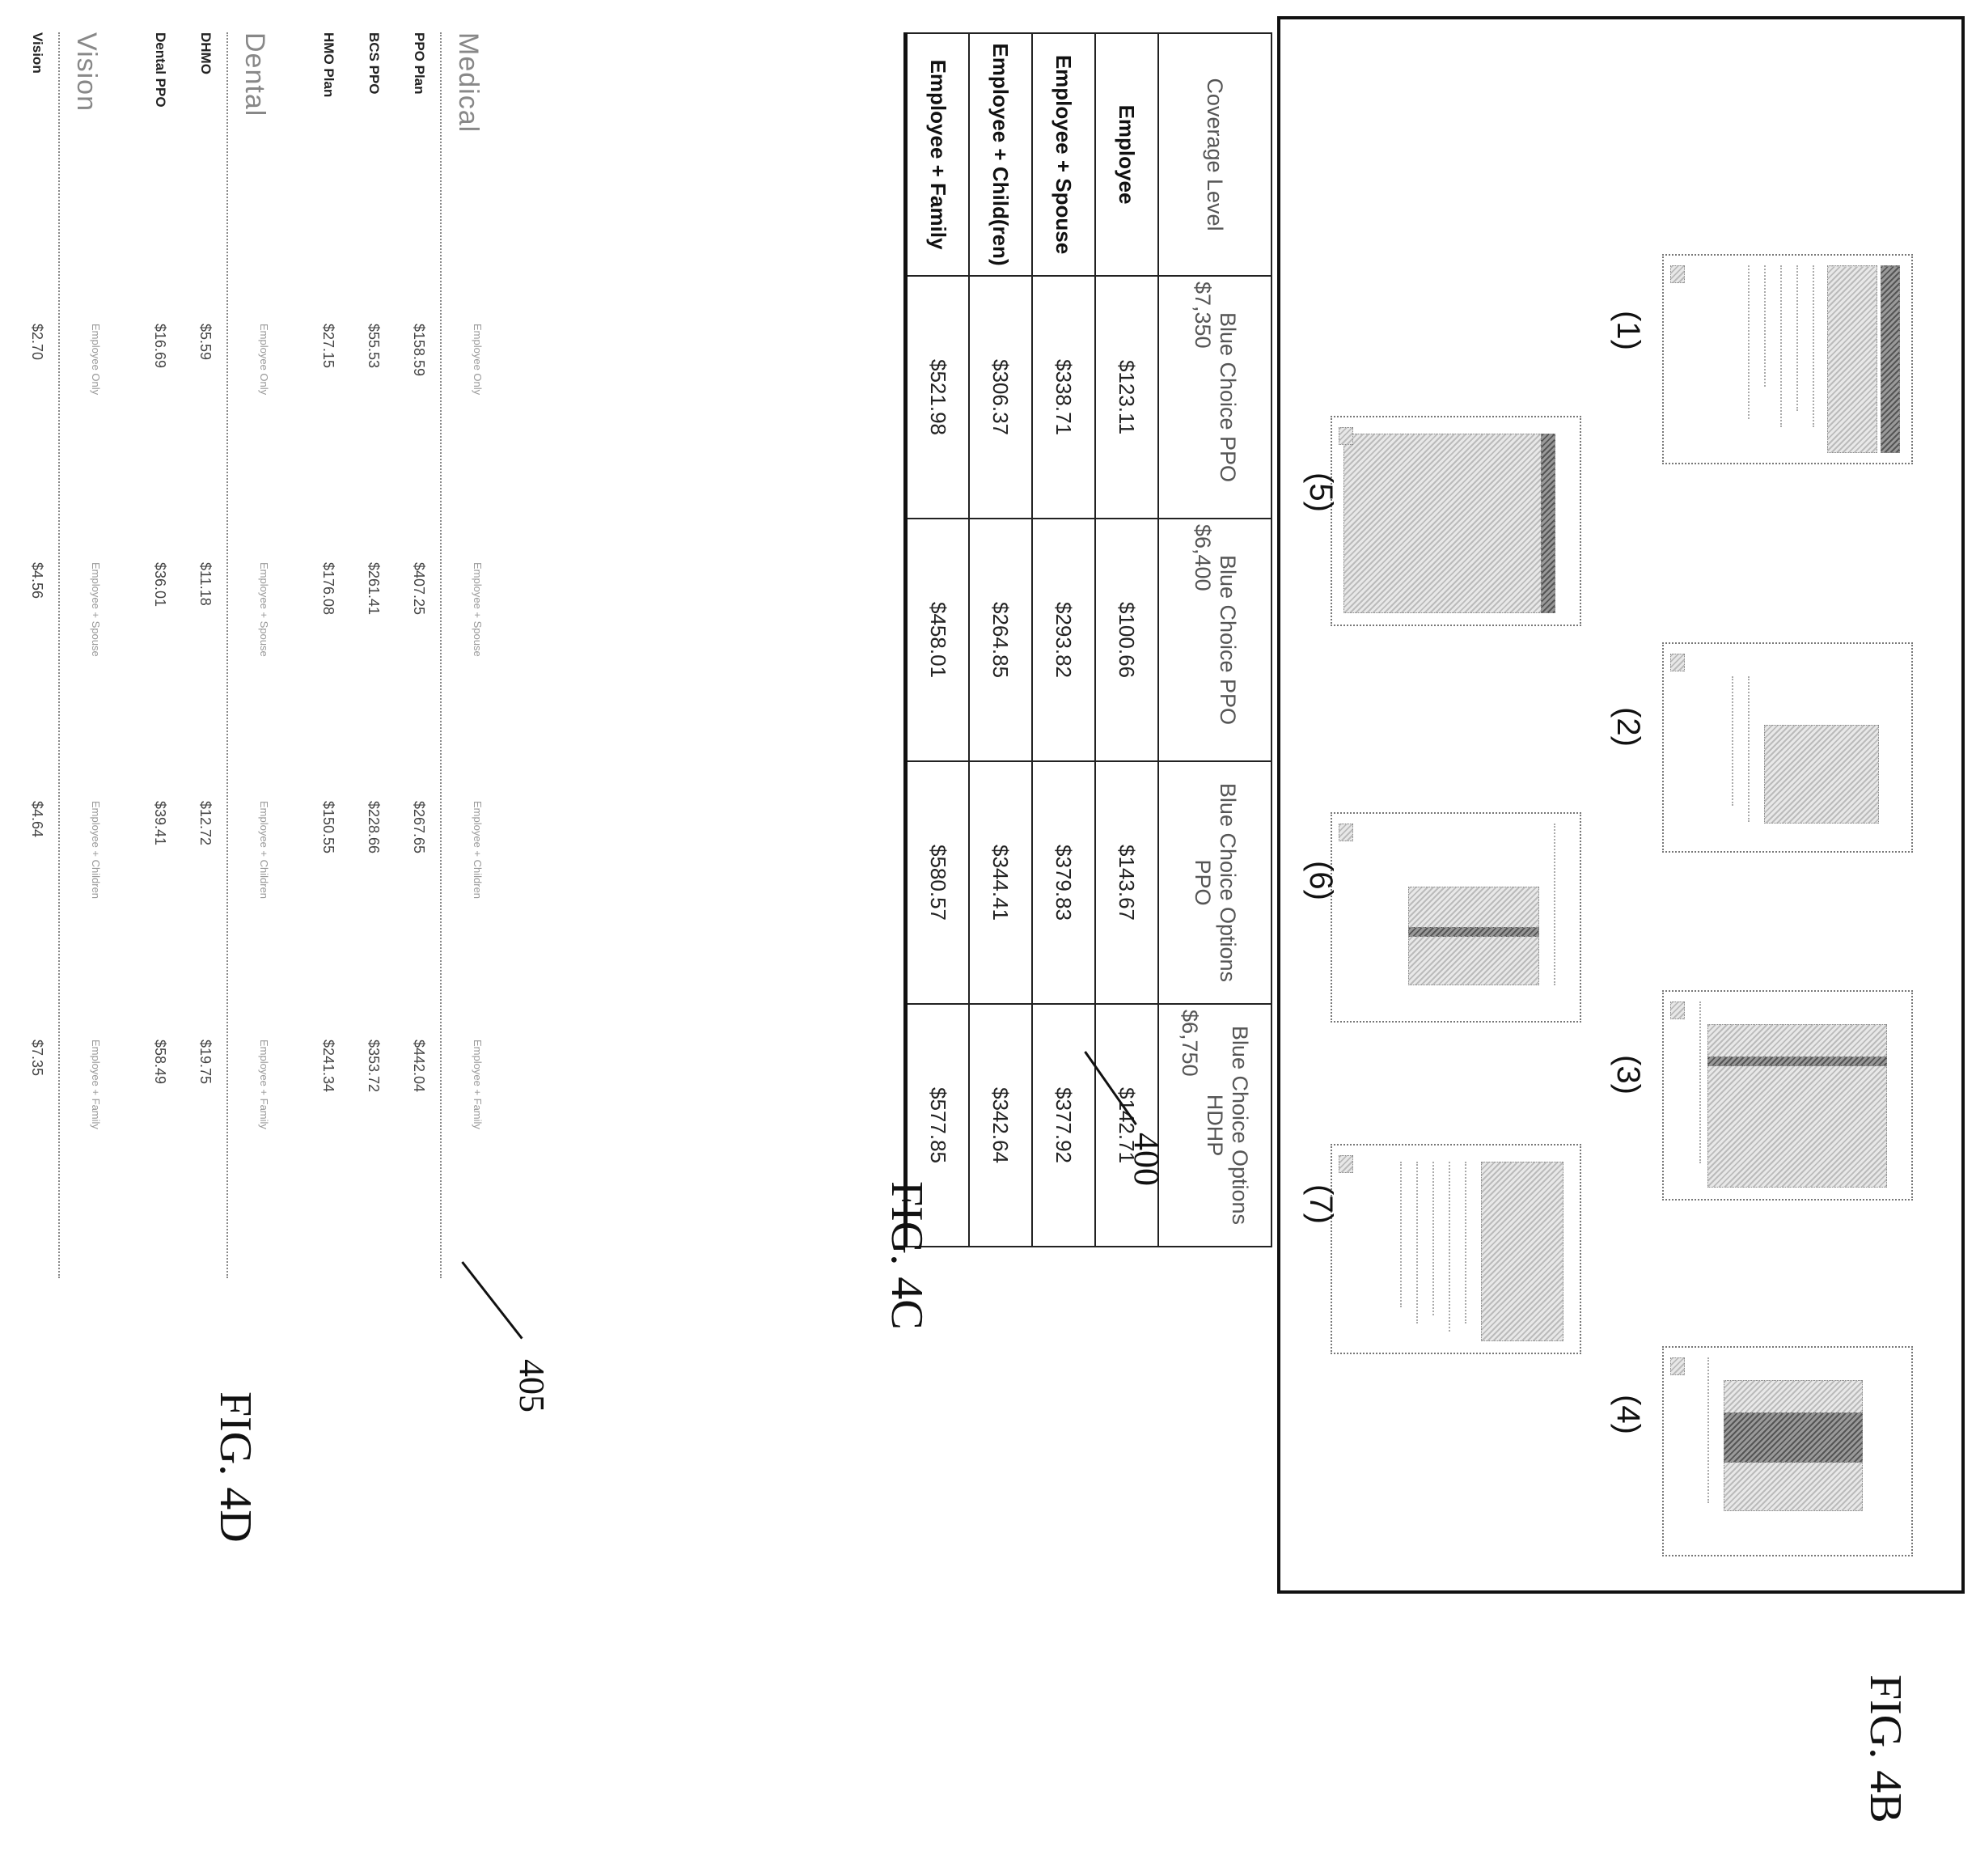  What do you see at coordinates (37, 580) in the screenshot?
I see `plan-price: $4.56` at bounding box center [37, 580].